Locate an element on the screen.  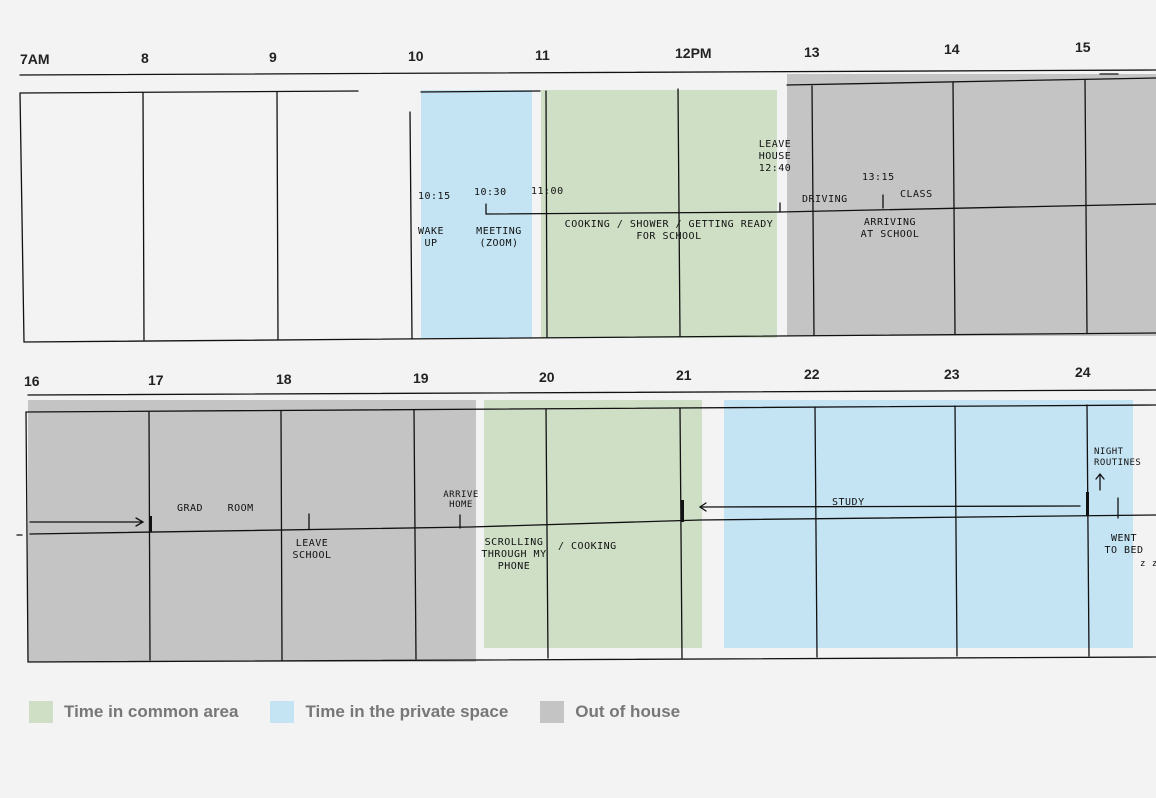
legend-swatch-common is located at coordinates (41, 712).